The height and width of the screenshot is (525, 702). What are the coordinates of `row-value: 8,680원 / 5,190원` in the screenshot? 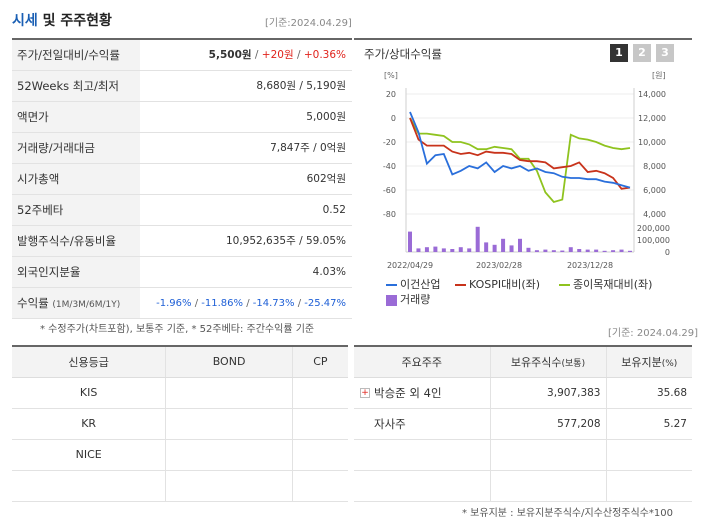 It's located at (301, 86).